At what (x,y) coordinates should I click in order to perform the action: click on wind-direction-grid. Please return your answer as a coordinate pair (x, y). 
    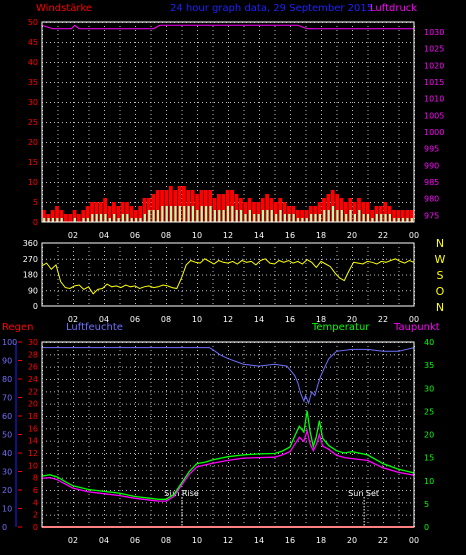
    Looking at the image, I should click on (228, 275).